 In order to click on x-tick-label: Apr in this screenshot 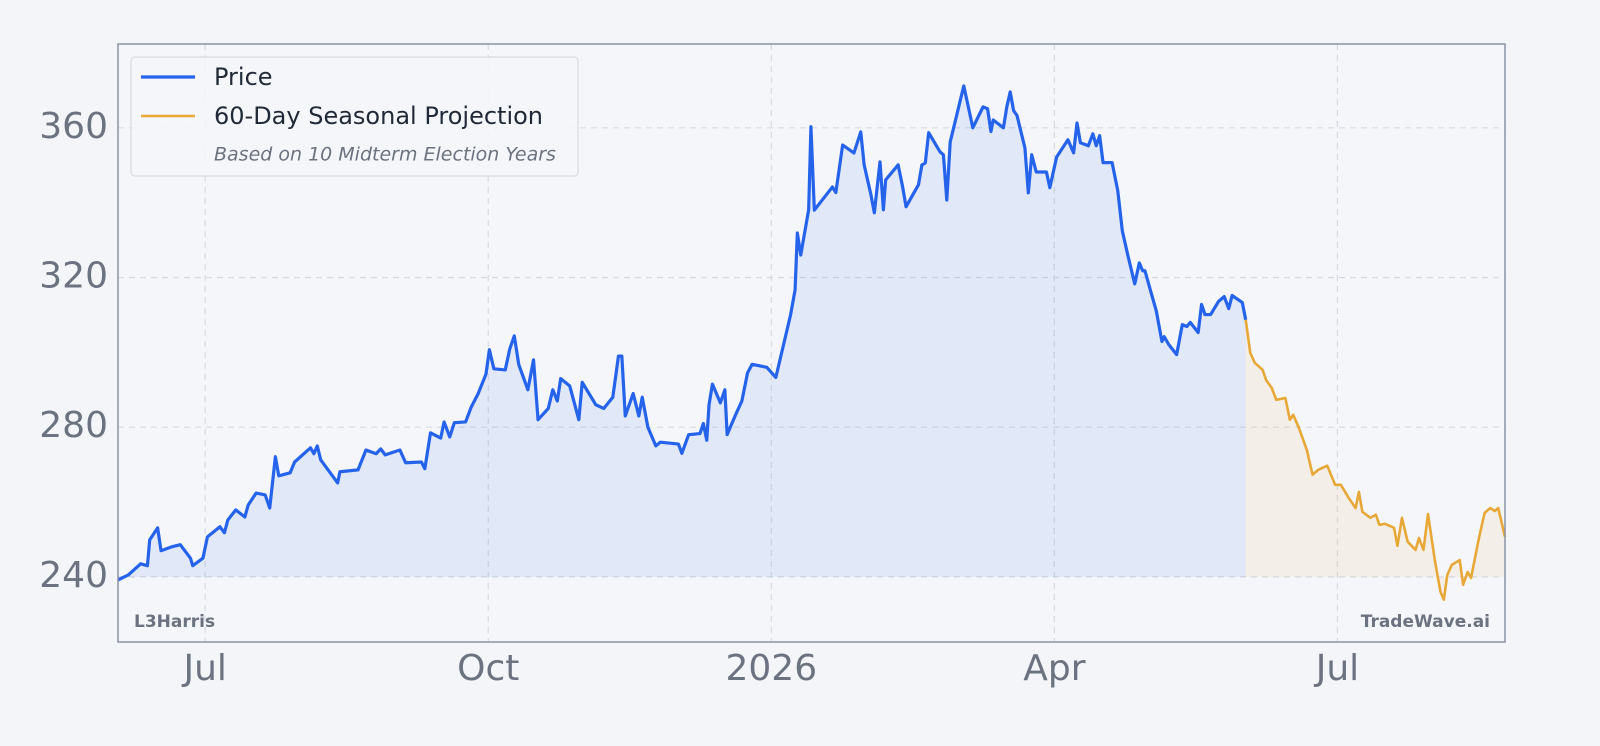, I will do `click(1054, 668)`.